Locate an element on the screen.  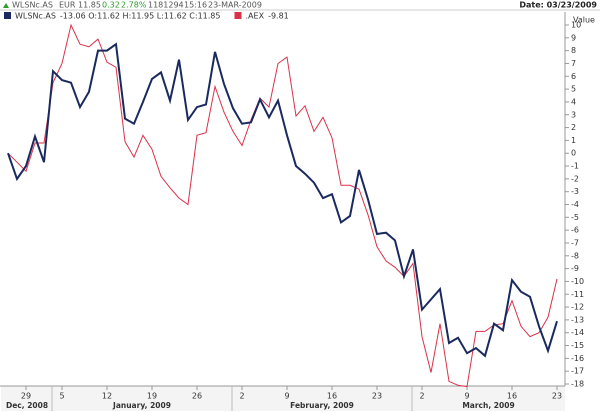
y-tick-label: 0 is located at coordinates (573, 153).